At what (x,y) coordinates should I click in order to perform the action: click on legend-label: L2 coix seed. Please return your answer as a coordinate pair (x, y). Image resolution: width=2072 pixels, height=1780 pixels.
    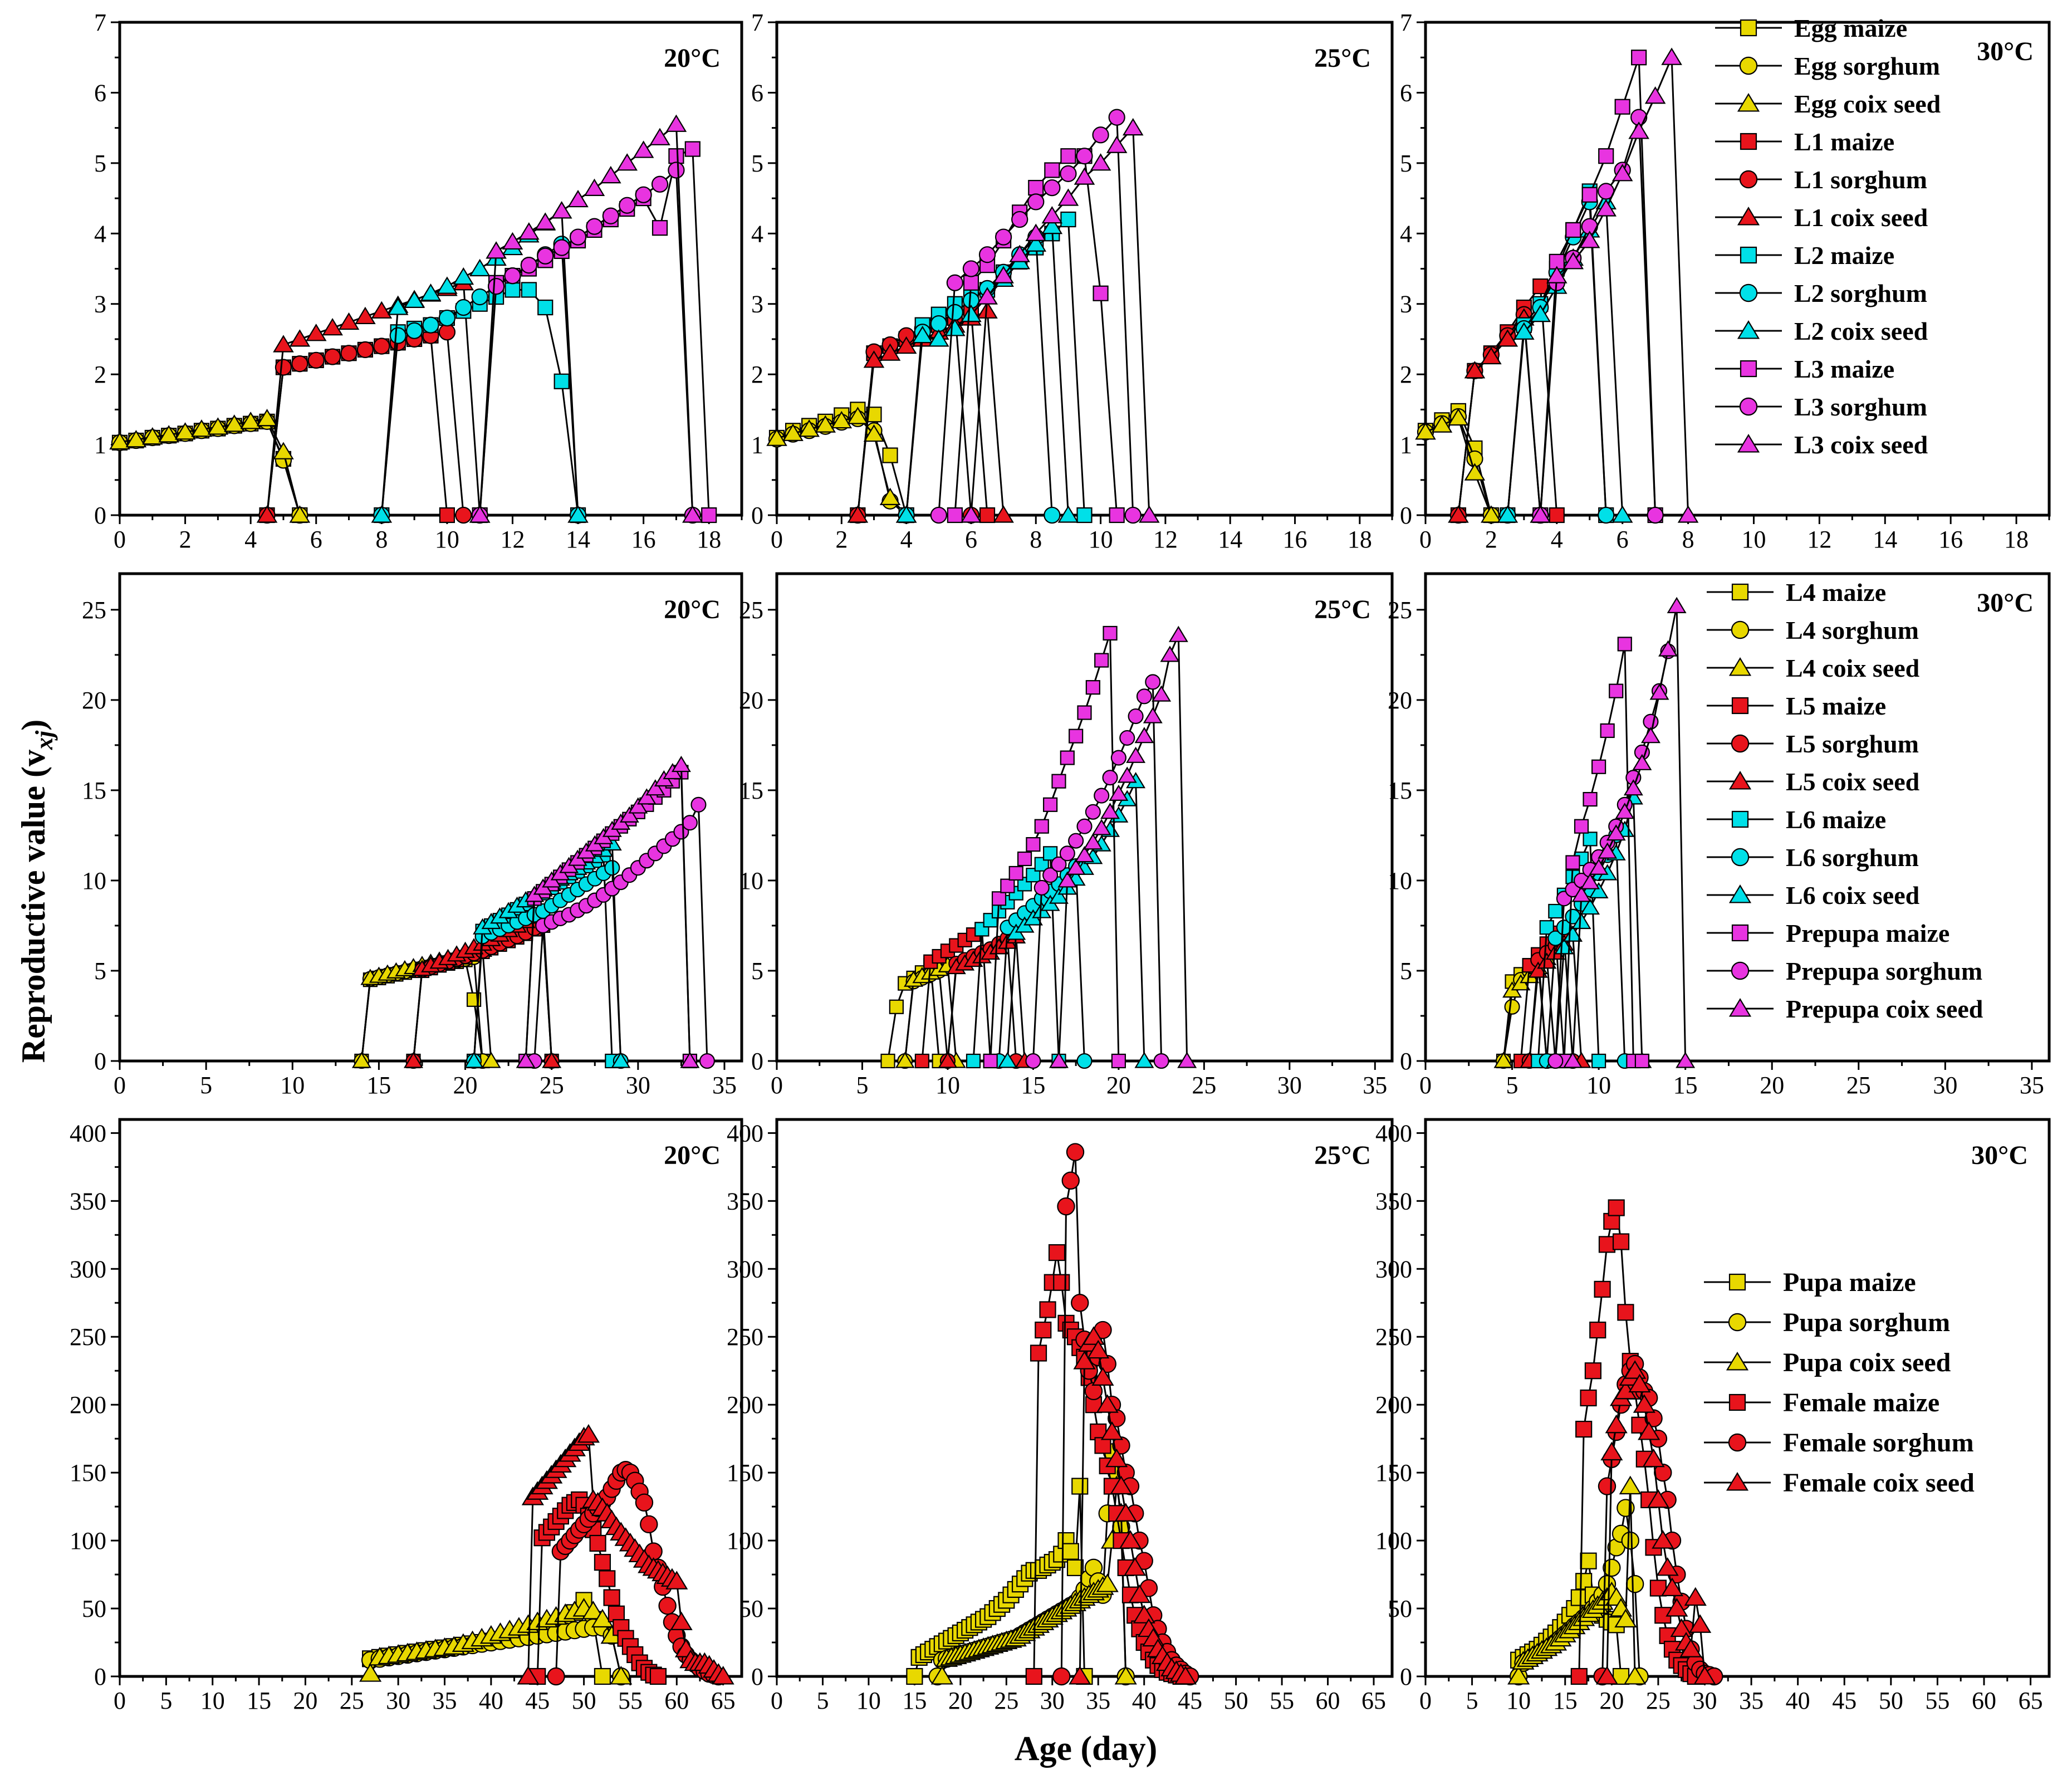
    Looking at the image, I should click on (1861, 331).